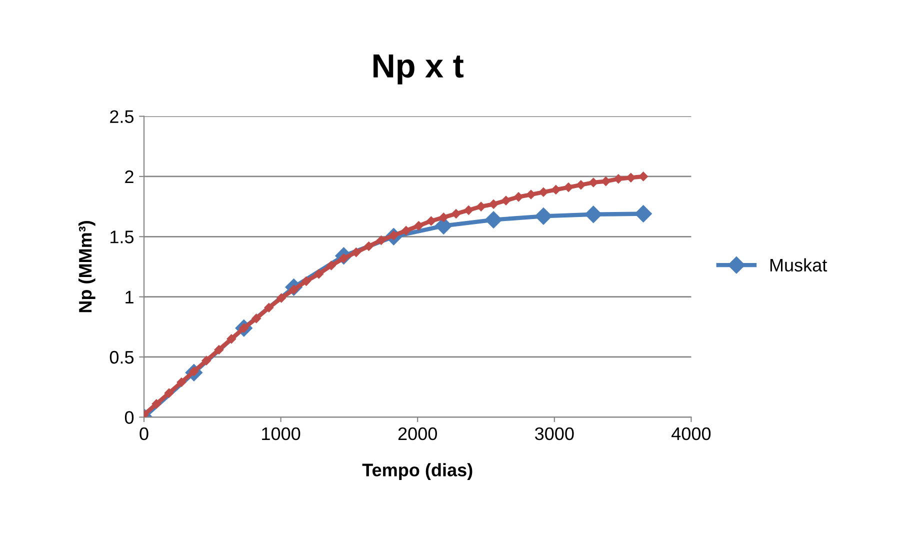  What do you see at coordinates (417, 471) in the screenshot?
I see `x-axis-title: Tempo (dias)` at bounding box center [417, 471].